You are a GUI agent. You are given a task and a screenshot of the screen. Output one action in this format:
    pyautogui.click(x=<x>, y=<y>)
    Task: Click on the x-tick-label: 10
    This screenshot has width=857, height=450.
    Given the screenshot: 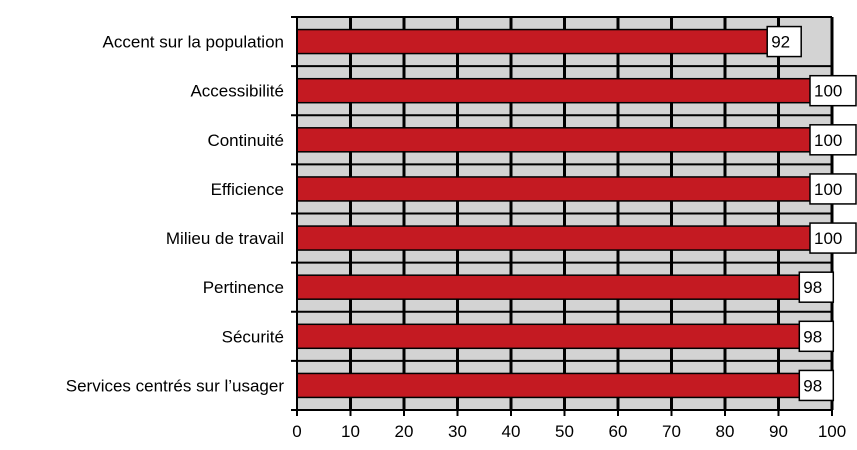 What is the action you would take?
    pyautogui.click(x=350, y=431)
    